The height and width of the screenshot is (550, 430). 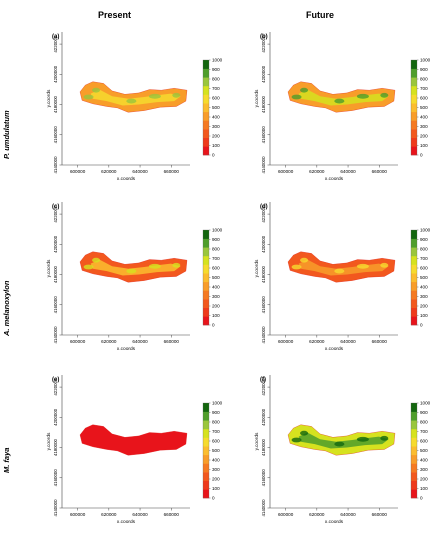 I want to click on panel-label: (c), so click(x=55, y=207).